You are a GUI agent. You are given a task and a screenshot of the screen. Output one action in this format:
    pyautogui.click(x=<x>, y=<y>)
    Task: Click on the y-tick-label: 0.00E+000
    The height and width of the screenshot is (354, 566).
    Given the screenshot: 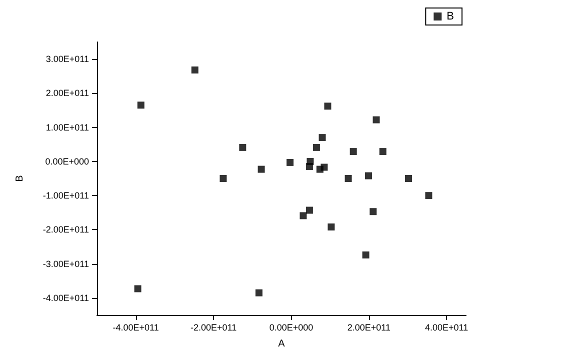 What is the action you would take?
    pyautogui.click(x=67, y=161)
    